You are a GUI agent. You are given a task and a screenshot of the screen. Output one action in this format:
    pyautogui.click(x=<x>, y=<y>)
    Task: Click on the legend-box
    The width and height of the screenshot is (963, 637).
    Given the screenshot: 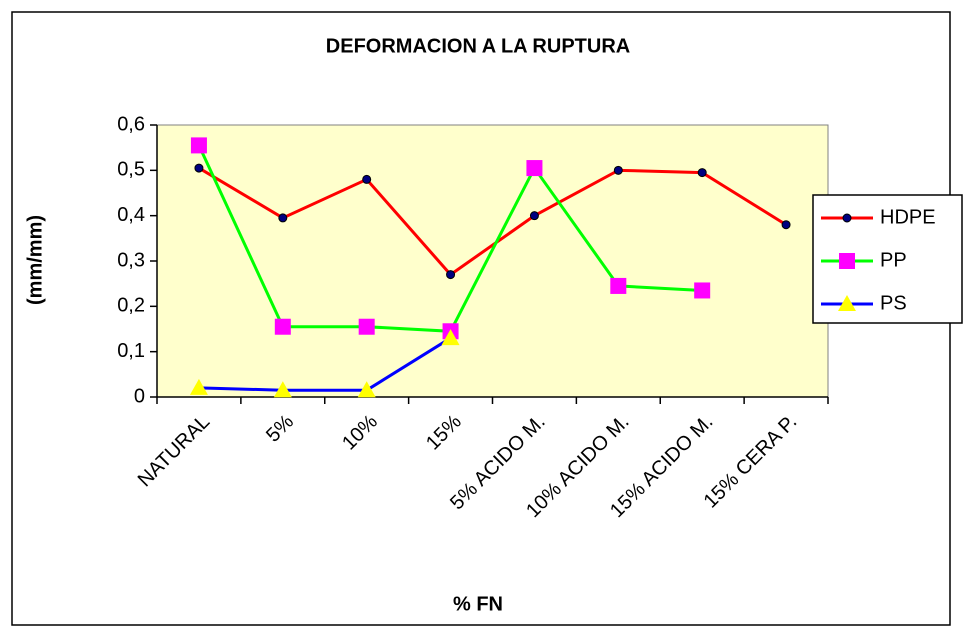 What is the action you would take?
    pyautogui.click(x=887, y=259)
    